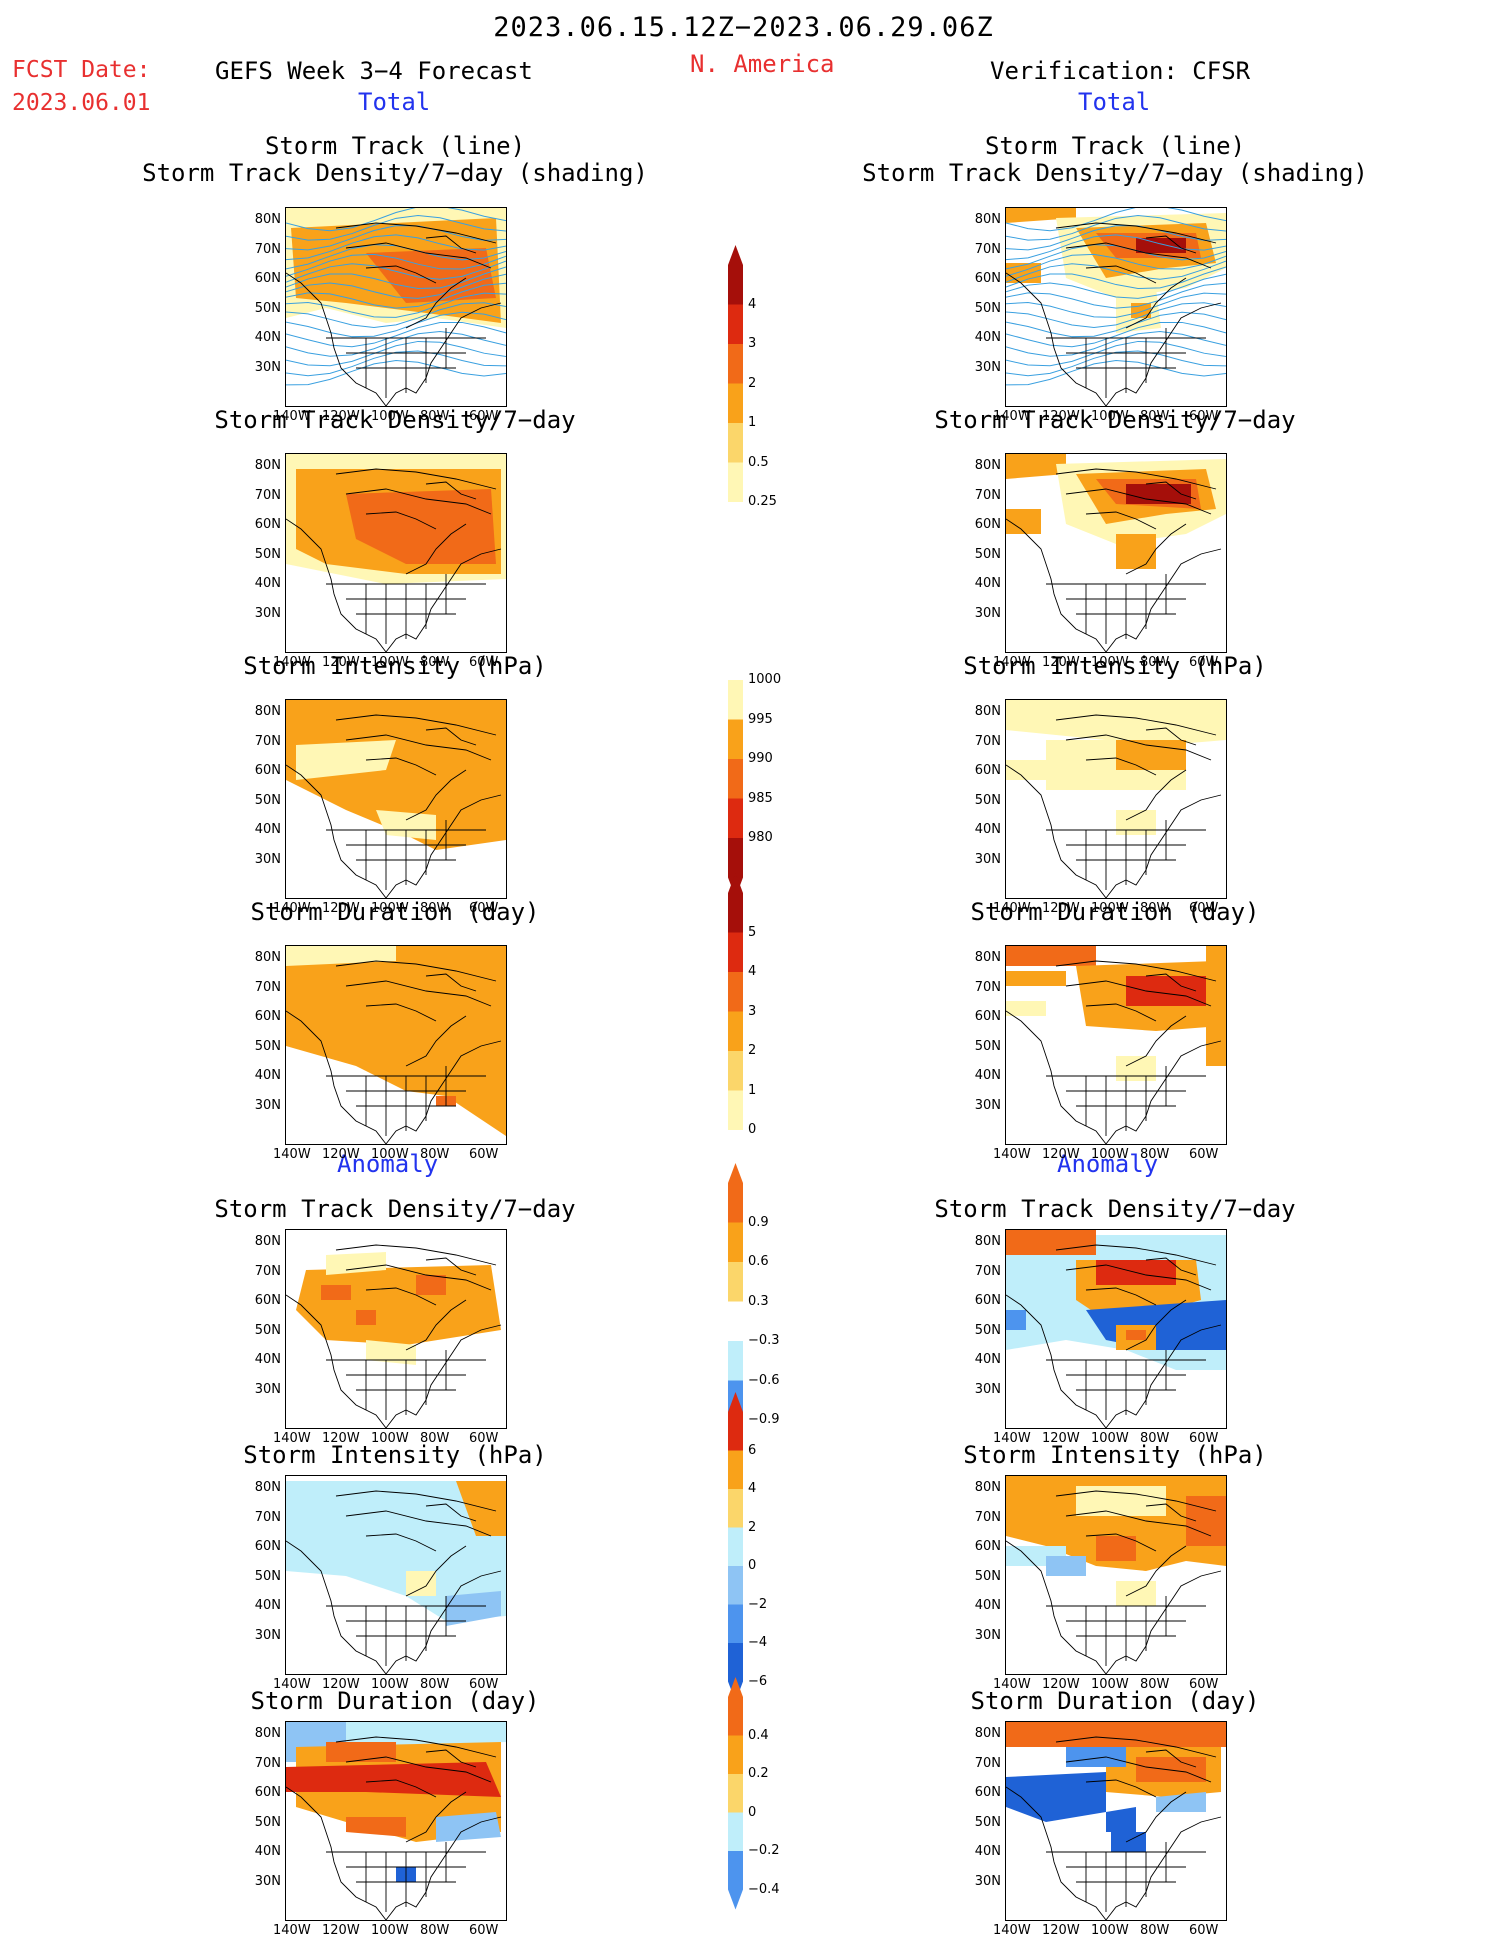 The height and width of the screenshot is (1938, 1487). What do you see at coordinates (764, 1380) in the screenshot?
I see `colorbar-label: −0.6` at bounding box center [764, 1380].